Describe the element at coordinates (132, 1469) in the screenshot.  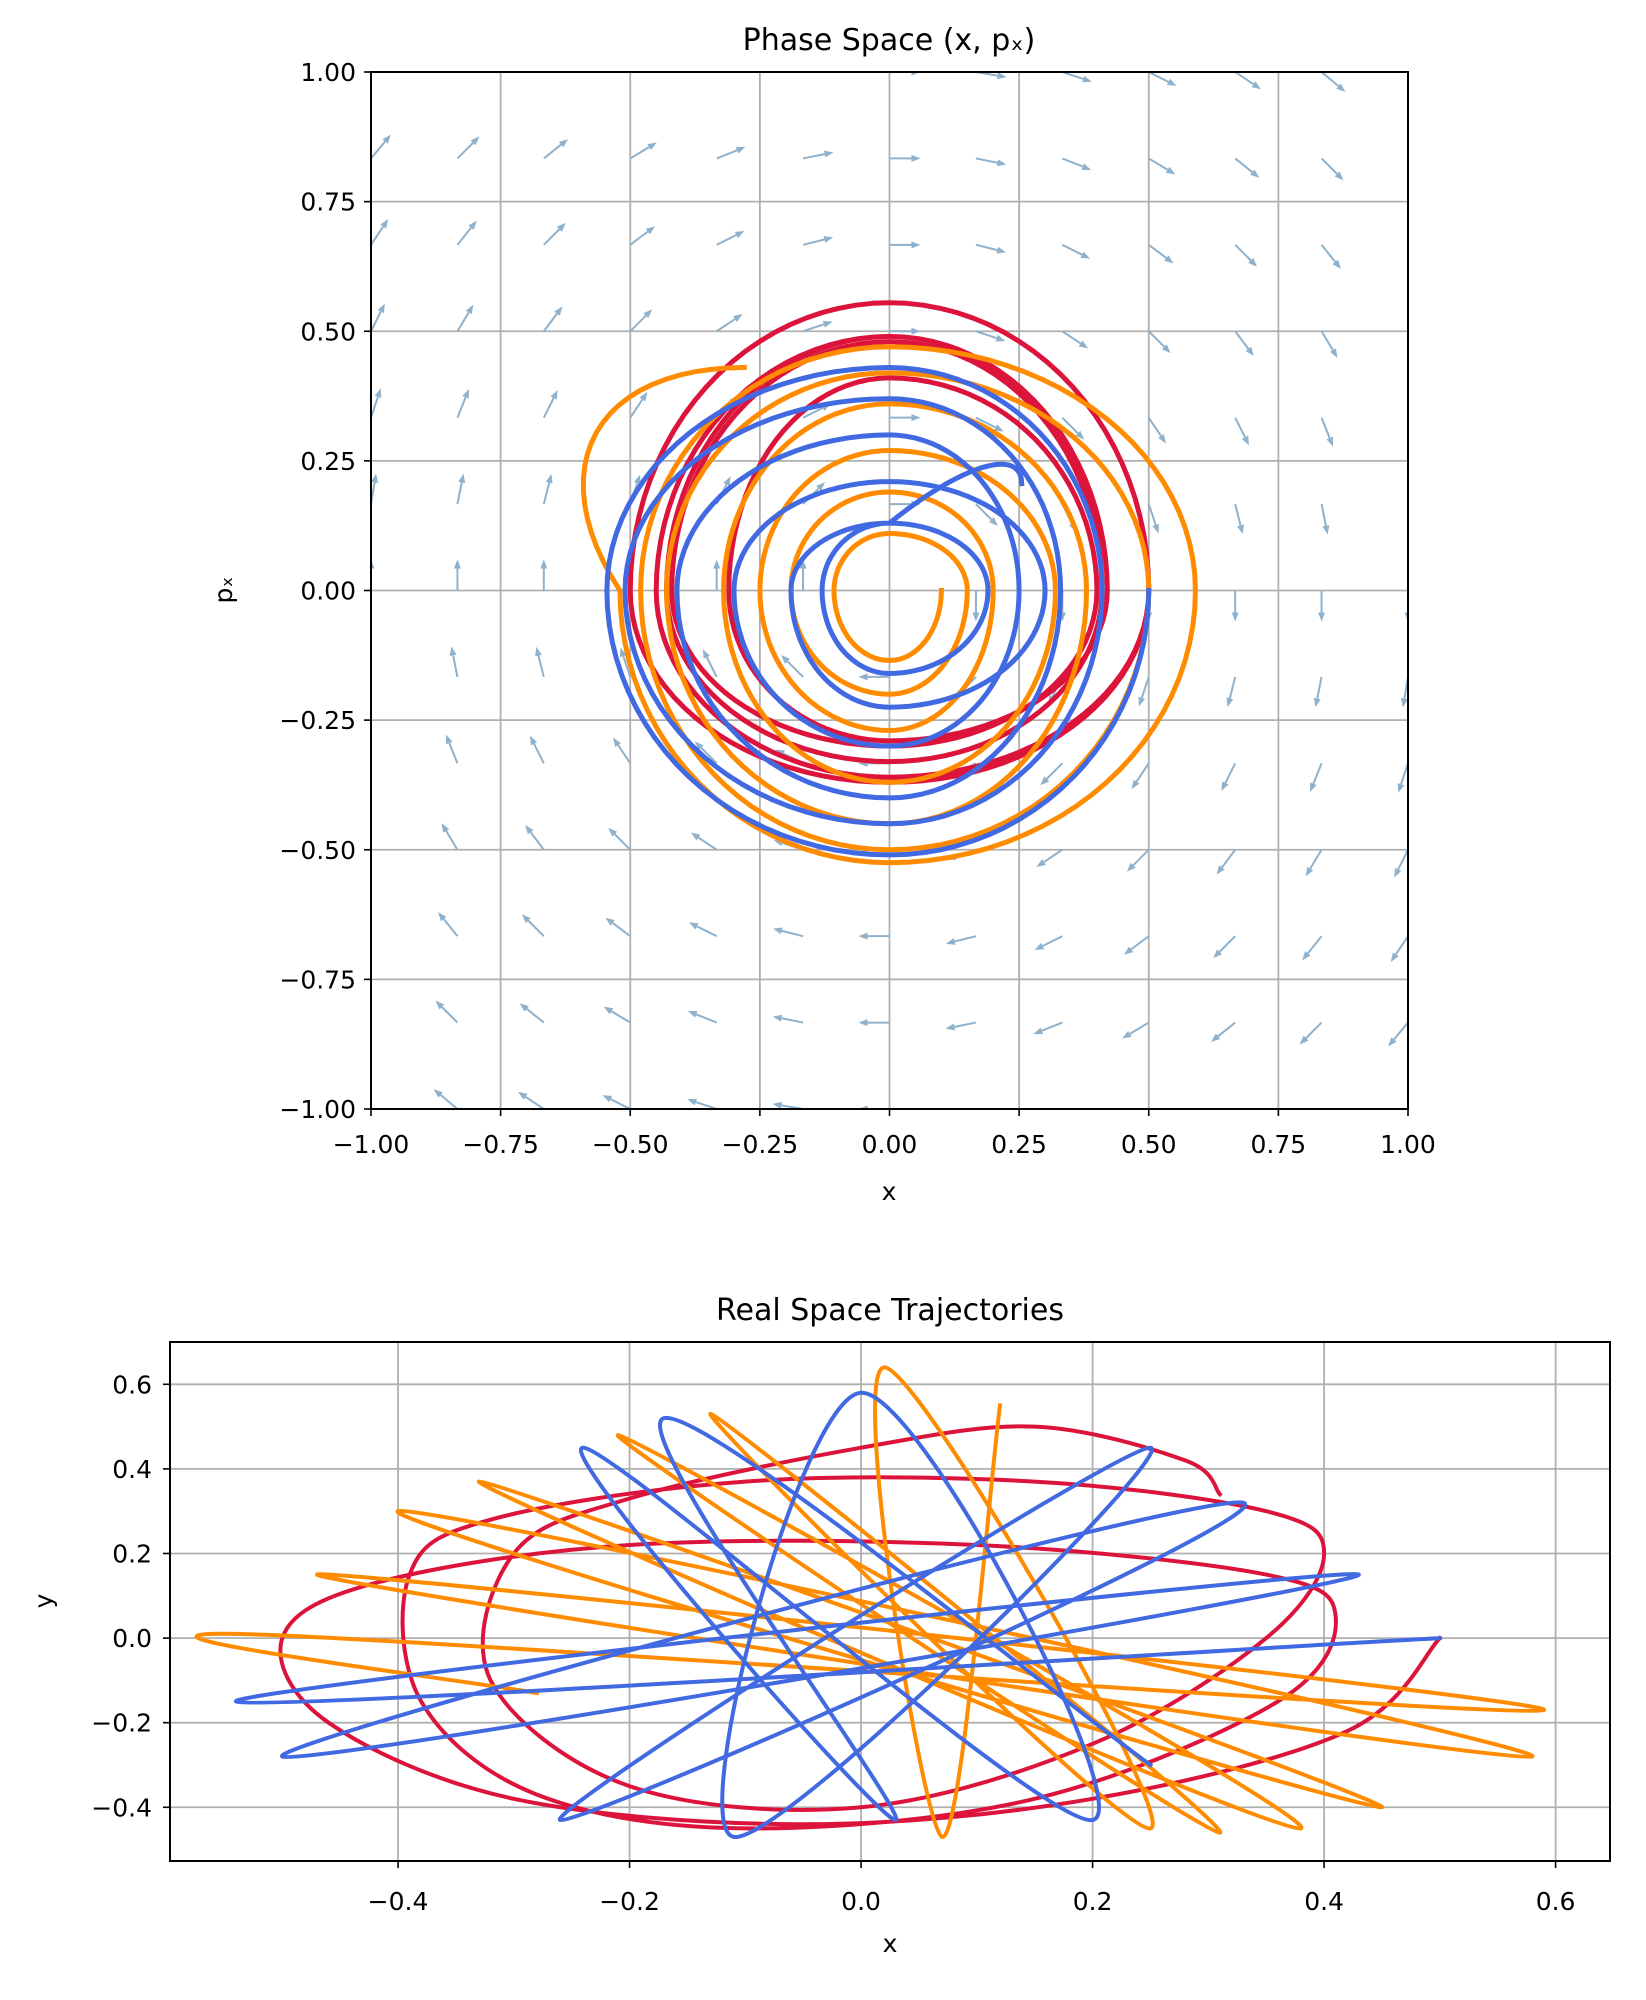
I see `y-tick-label: 0.4` at that location.